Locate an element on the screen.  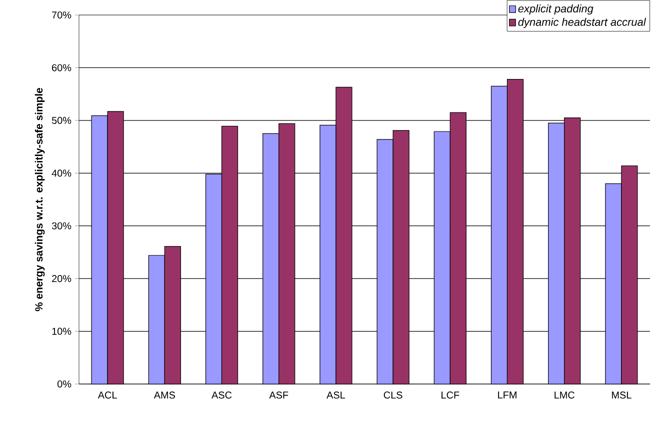
y-tick-label: 0% is located at coordinates (64, 384).